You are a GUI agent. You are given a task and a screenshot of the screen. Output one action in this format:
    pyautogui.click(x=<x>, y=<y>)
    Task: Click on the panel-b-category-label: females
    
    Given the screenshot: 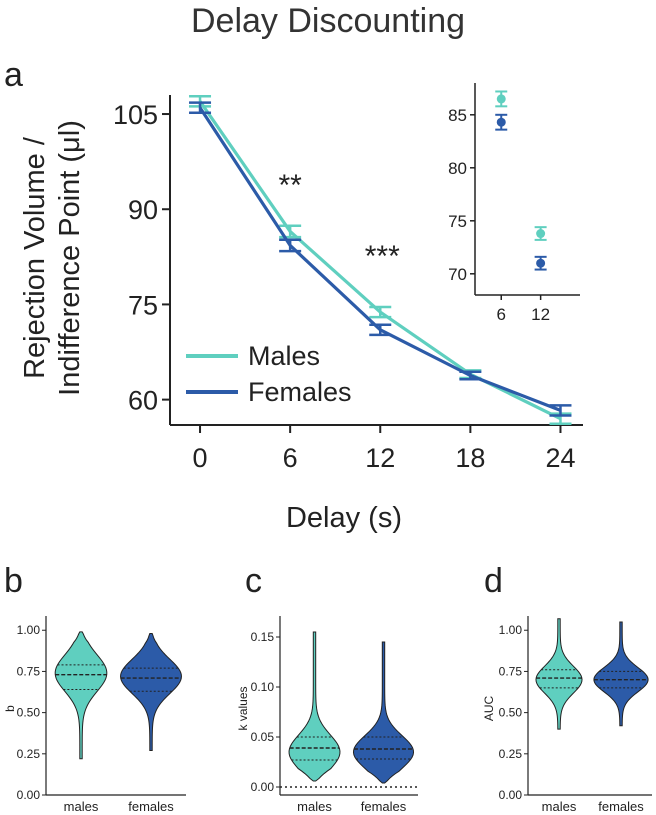 What is the action you would take?
    pyautogui.click(x=151, y=806)
    